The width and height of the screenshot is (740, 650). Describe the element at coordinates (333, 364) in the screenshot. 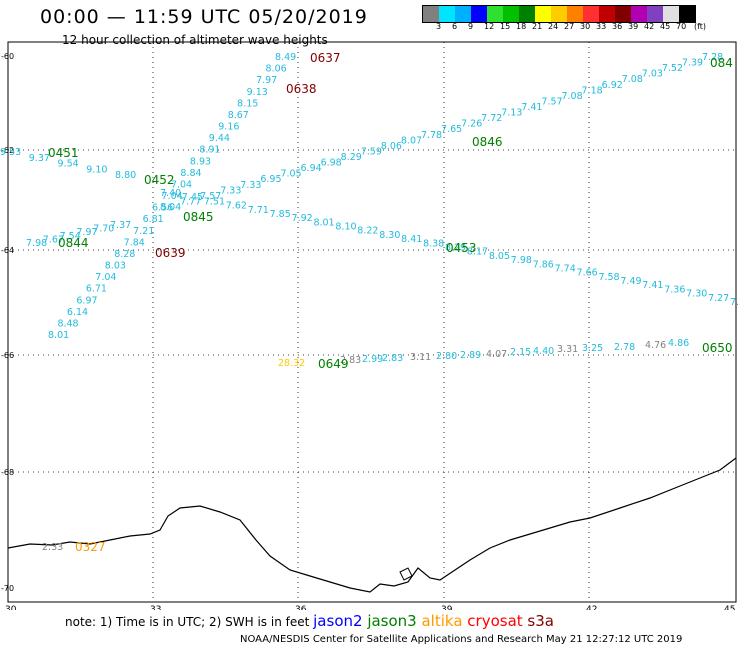

I see `pass-time-label: 0649` at that location.